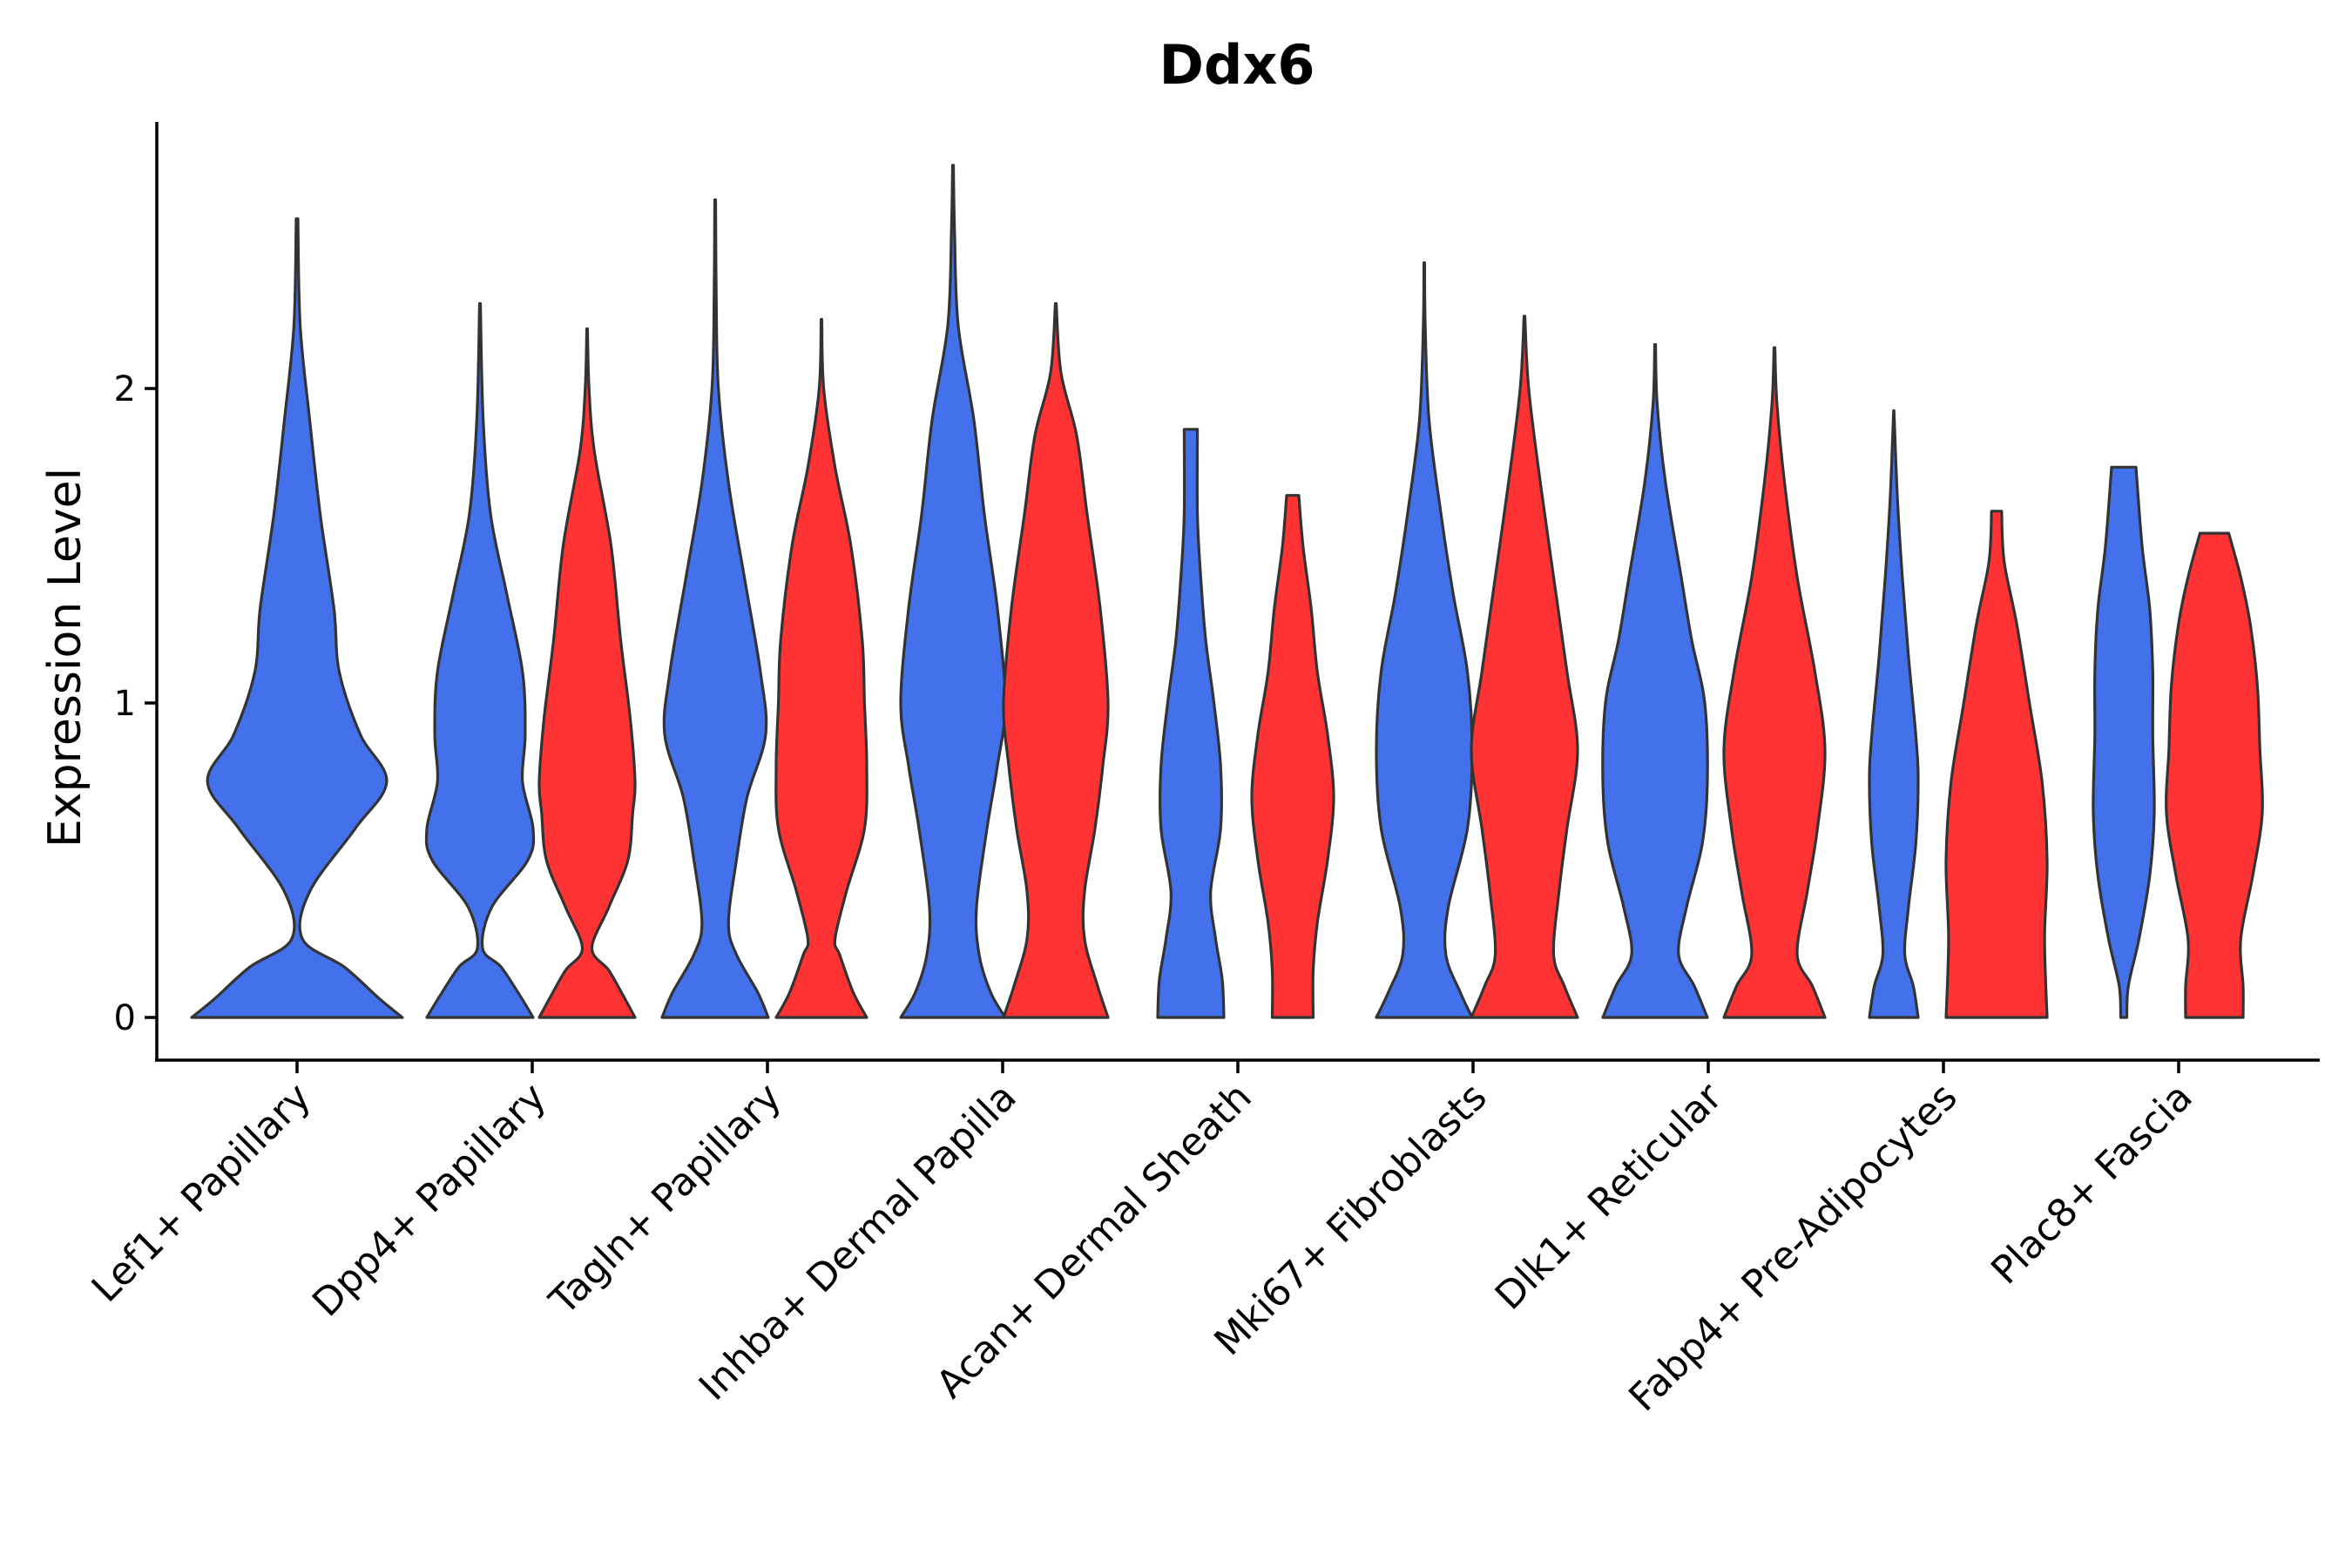 The width and height of the screenshot is (2352, 1568). I want to click on x-tick-label: Lef1+ Papillary, so click(202, 1193).